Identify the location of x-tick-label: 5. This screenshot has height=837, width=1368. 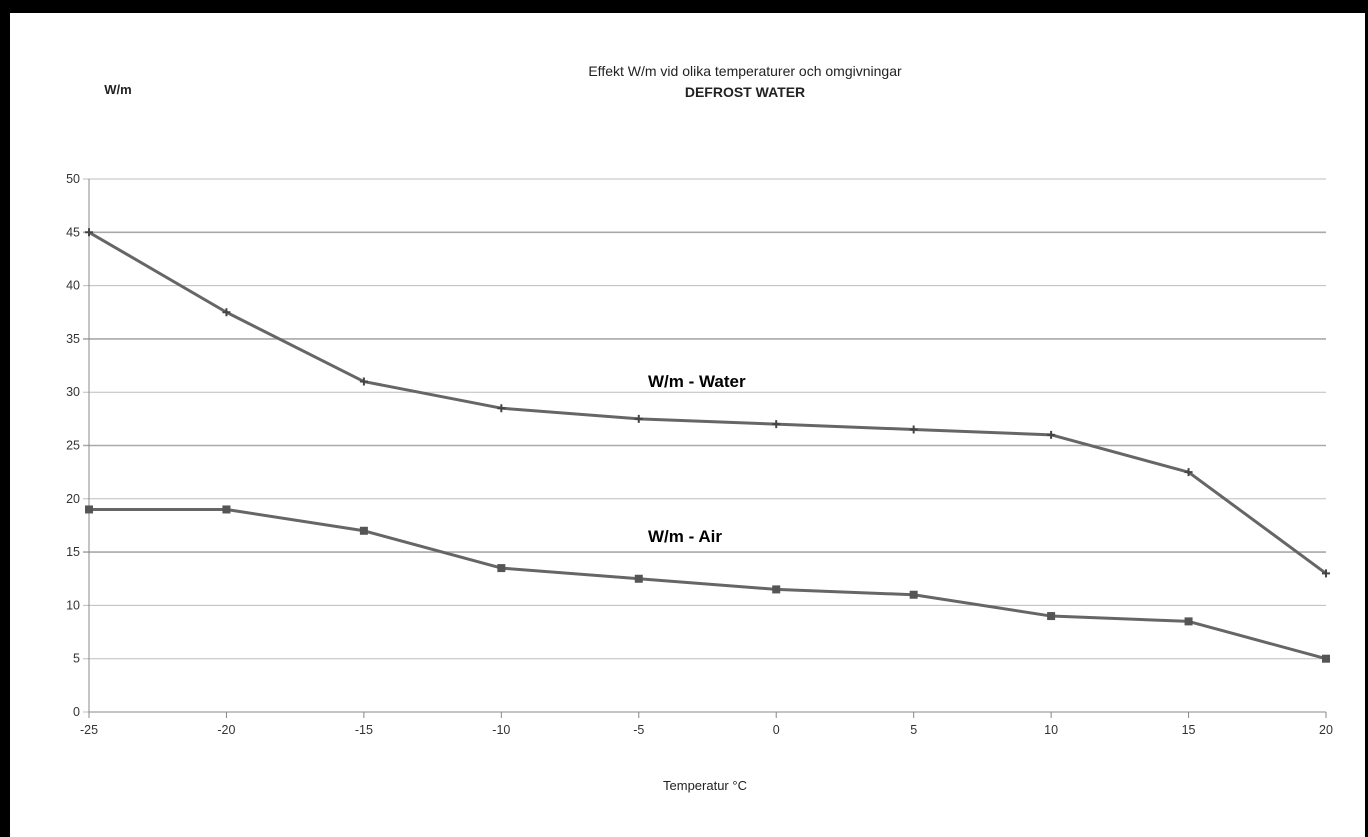
(913, 730).